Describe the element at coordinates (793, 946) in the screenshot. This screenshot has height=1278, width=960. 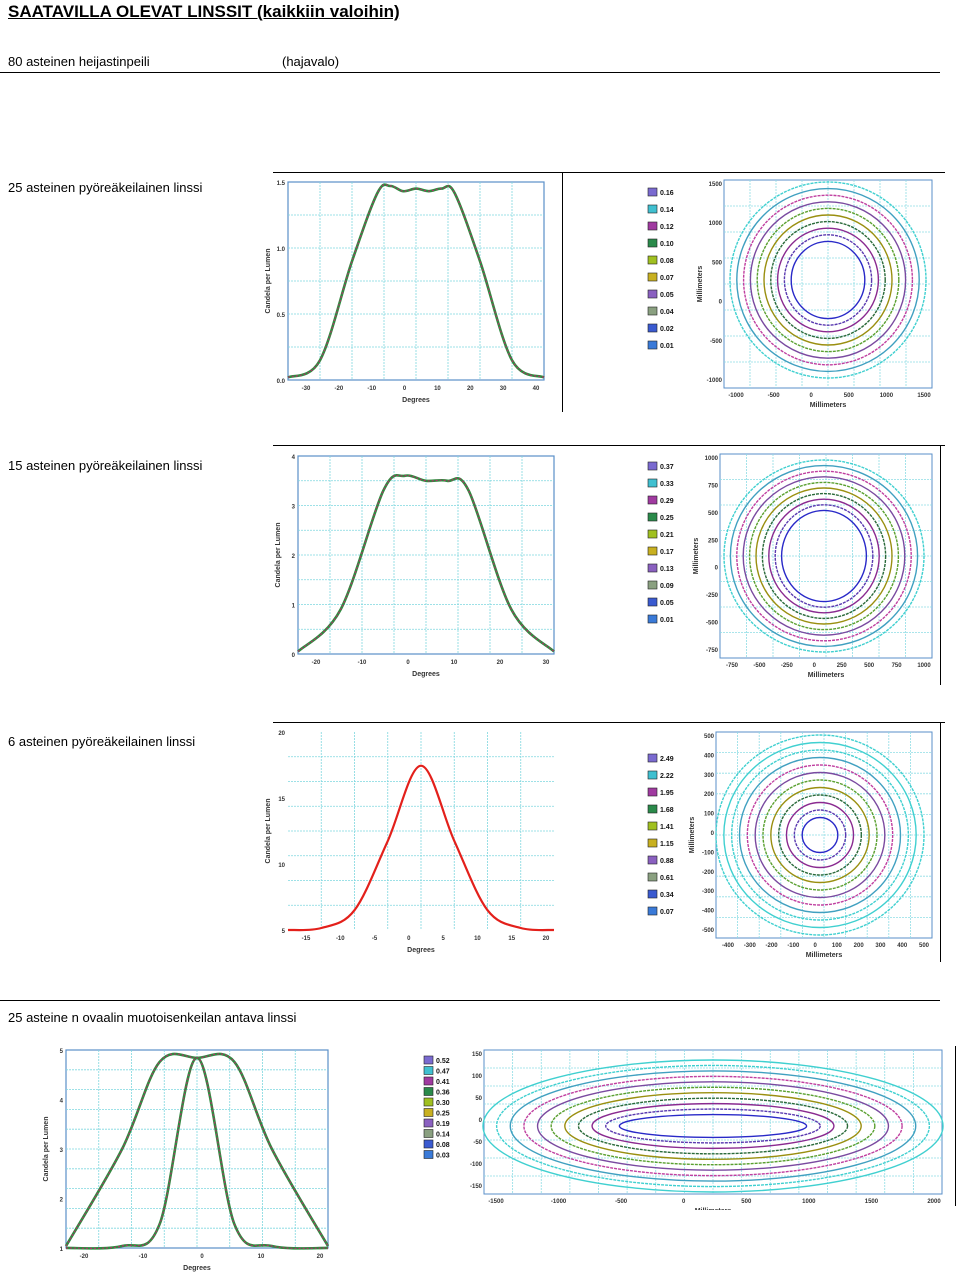
I see `x-tick-label: -100` at that location.